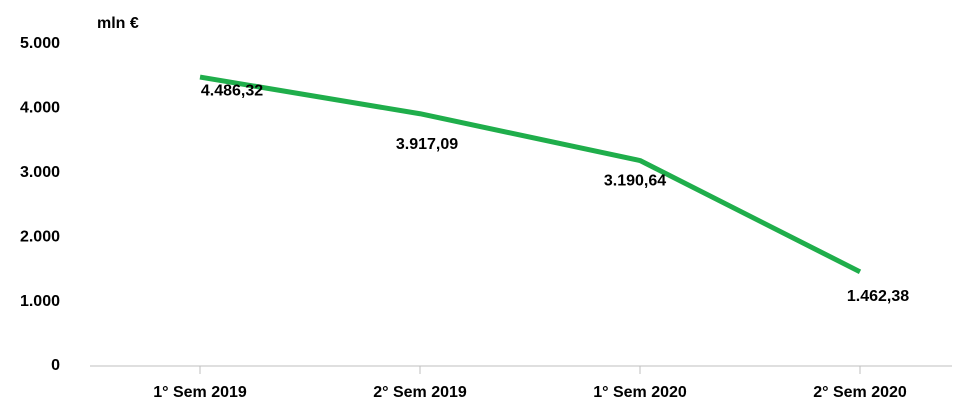 This screenshot has width=961, height=408. Describe the element at coordinates (40, 236) in the screenshot. I see `y-tick-label: 2.000` at that location.